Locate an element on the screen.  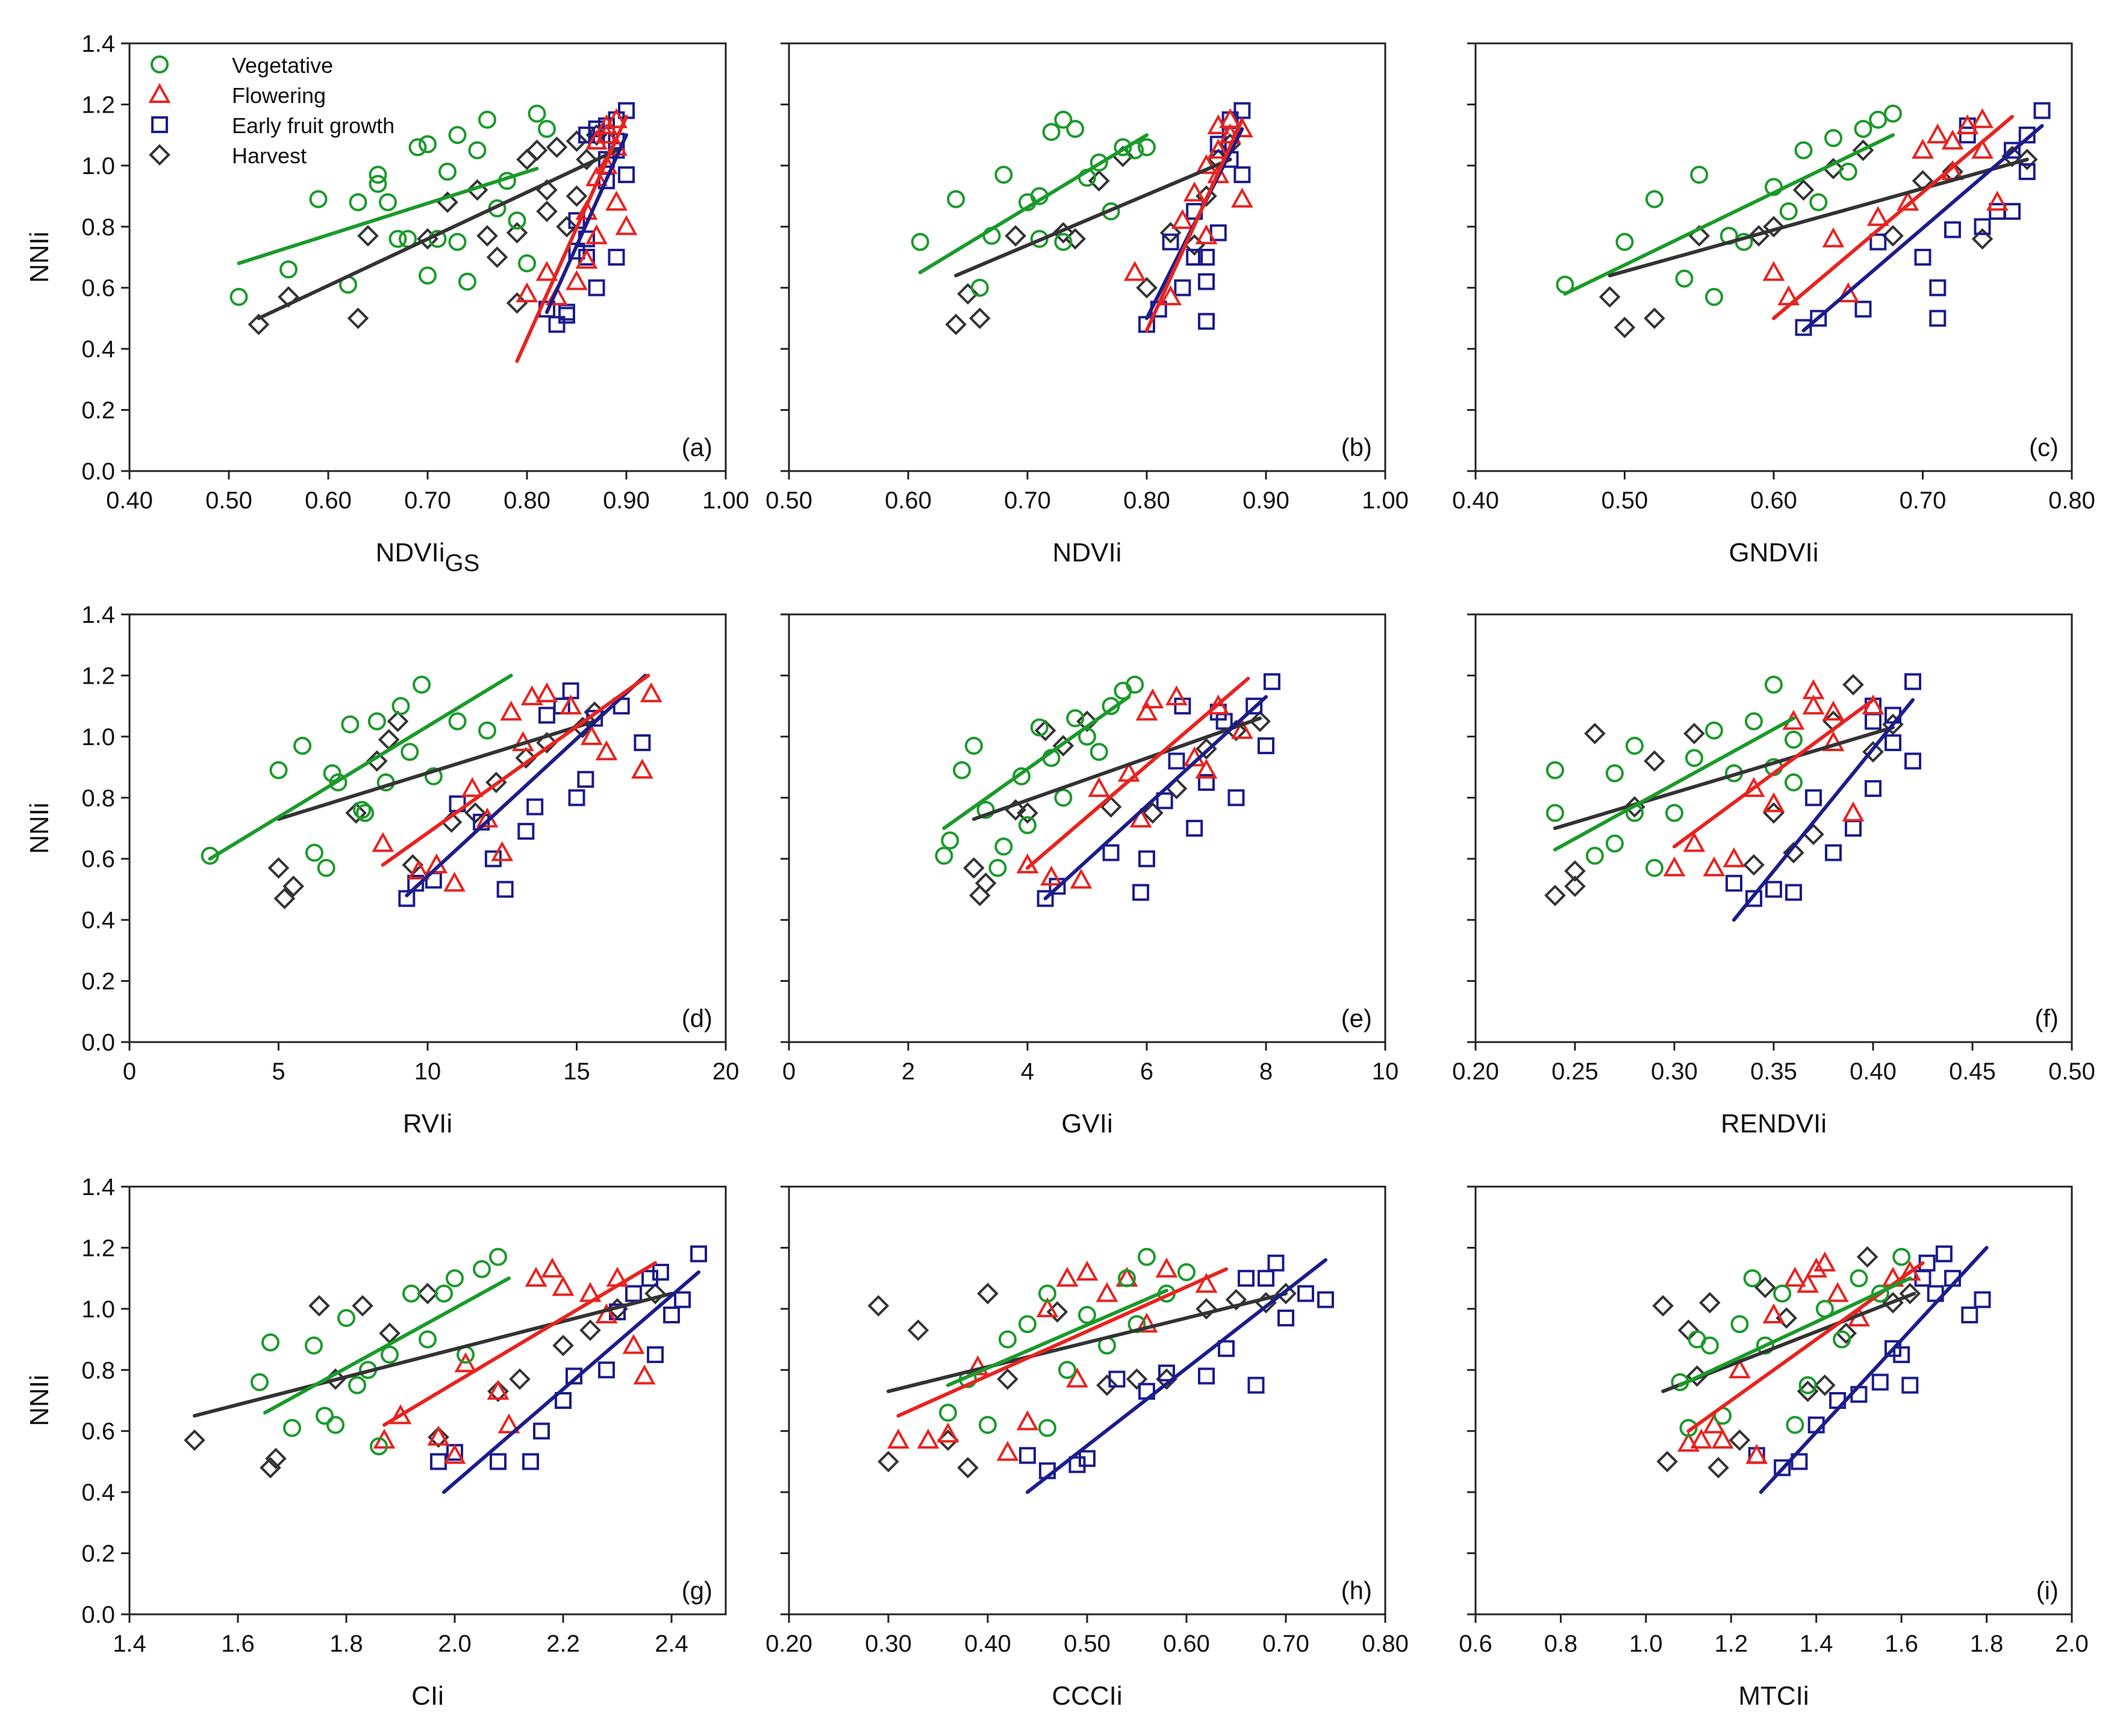
legend-marker-early-fruit-growth is located at coordinates (159, 124).